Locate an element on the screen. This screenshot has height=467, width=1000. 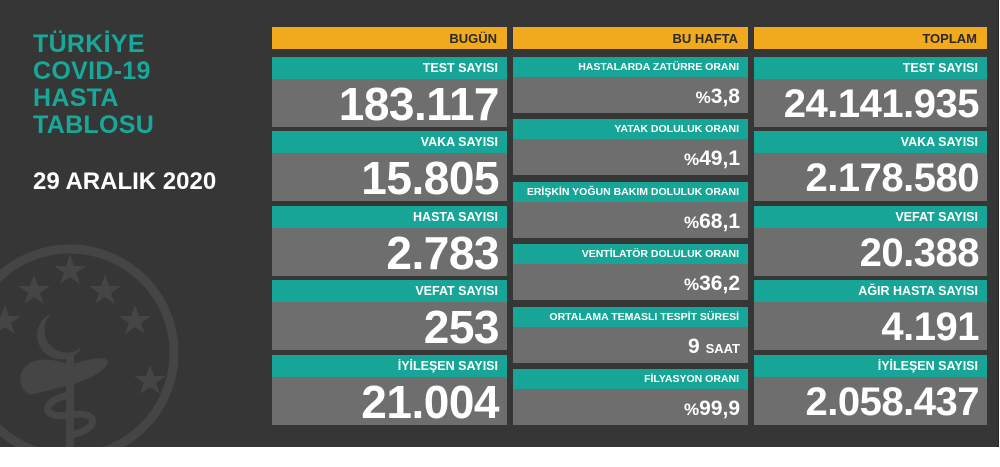
stat-value: %68,1 is located at coordinates (630, 220).